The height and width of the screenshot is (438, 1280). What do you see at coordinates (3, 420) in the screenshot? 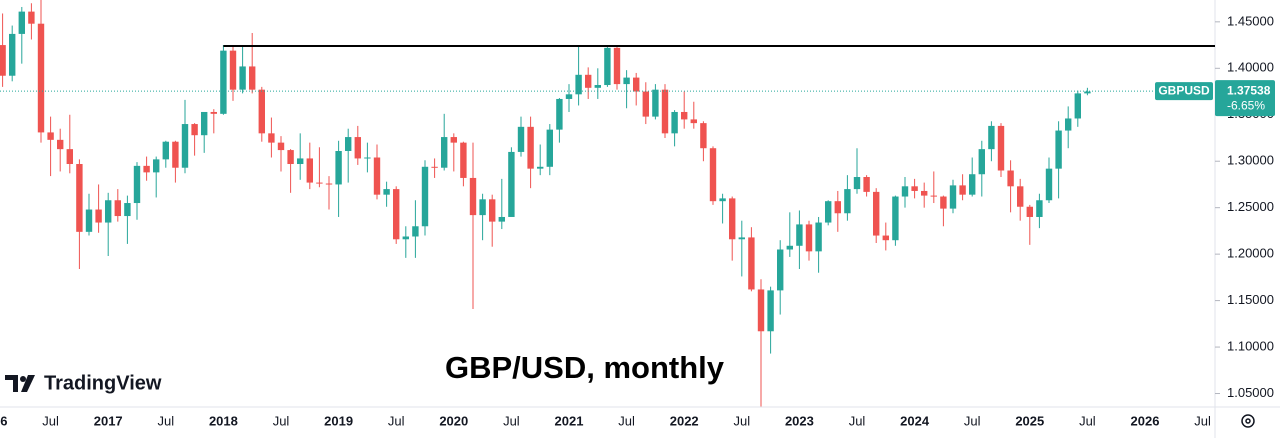
I see `x-tick-label: 2016` at bounding box center [3, 420].